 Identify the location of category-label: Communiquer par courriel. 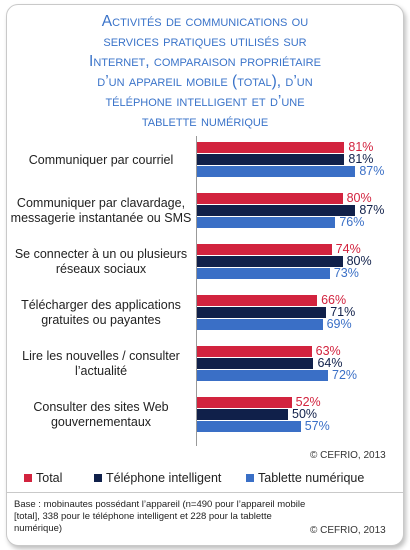
(101, 160).